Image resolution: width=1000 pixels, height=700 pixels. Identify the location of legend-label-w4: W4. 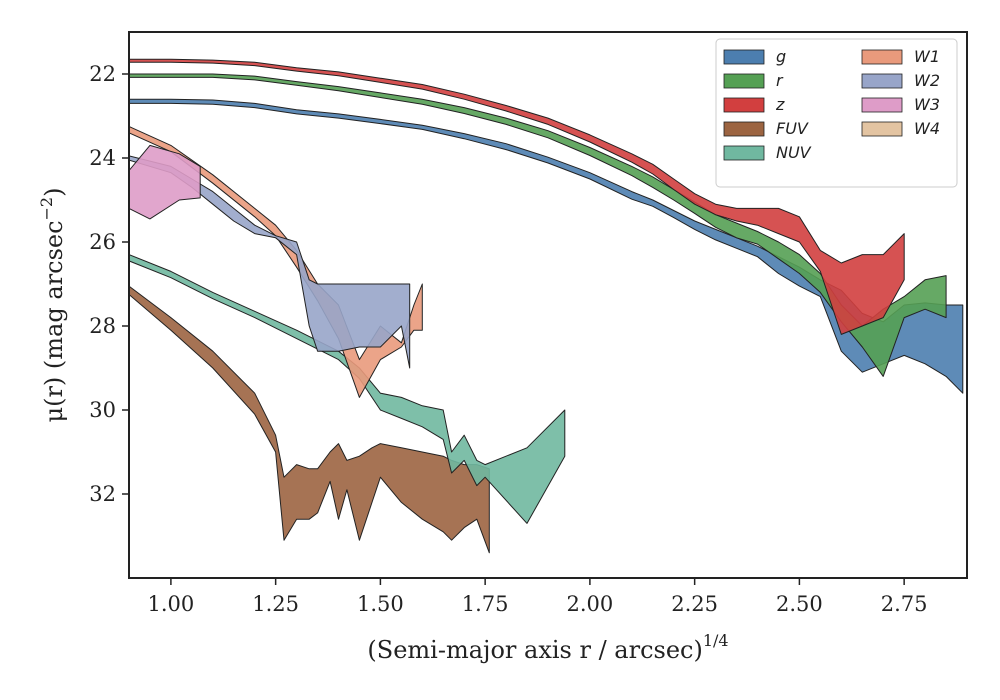
(927, 128).